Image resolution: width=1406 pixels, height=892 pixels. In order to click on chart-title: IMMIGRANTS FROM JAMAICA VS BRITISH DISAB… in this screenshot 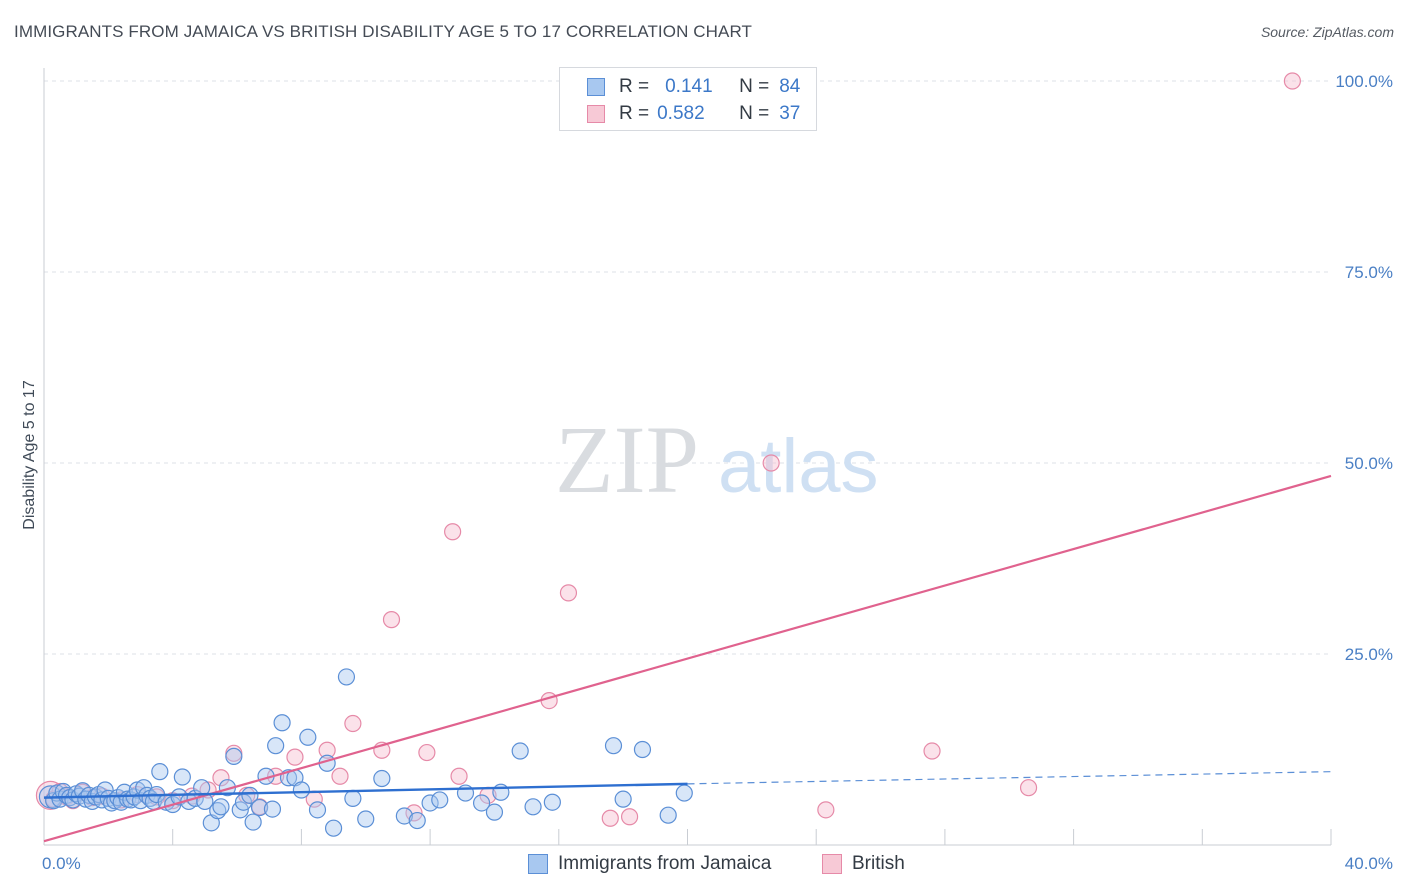, I will do `click(383, 31)`.